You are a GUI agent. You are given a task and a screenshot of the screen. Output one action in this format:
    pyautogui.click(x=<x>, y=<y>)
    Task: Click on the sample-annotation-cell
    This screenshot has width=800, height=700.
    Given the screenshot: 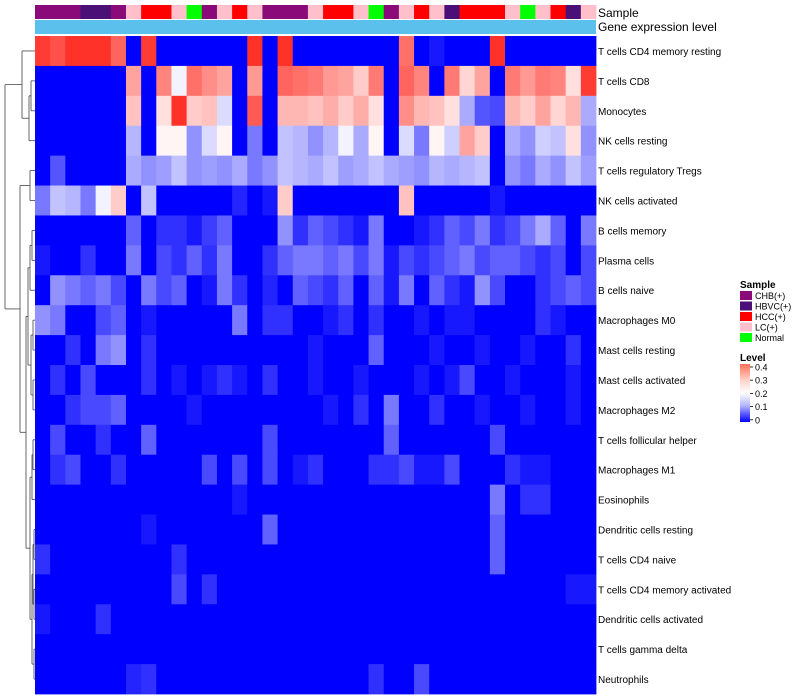 What is the action you would take?
    pyautogui.click(x=58, y=12)
    